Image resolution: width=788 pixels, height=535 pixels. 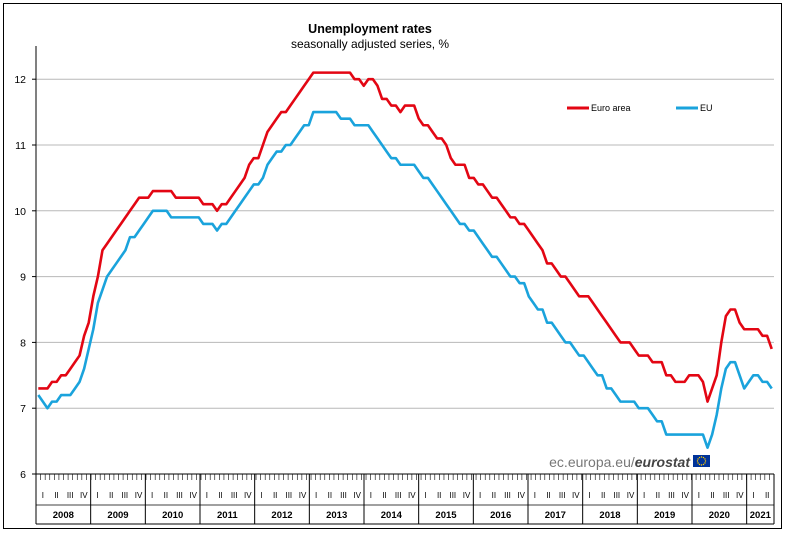 What do you see at coordinates (20, 212) in the screenshot?
I see `y-tick-label: 10` at bounding box center [20, 212].